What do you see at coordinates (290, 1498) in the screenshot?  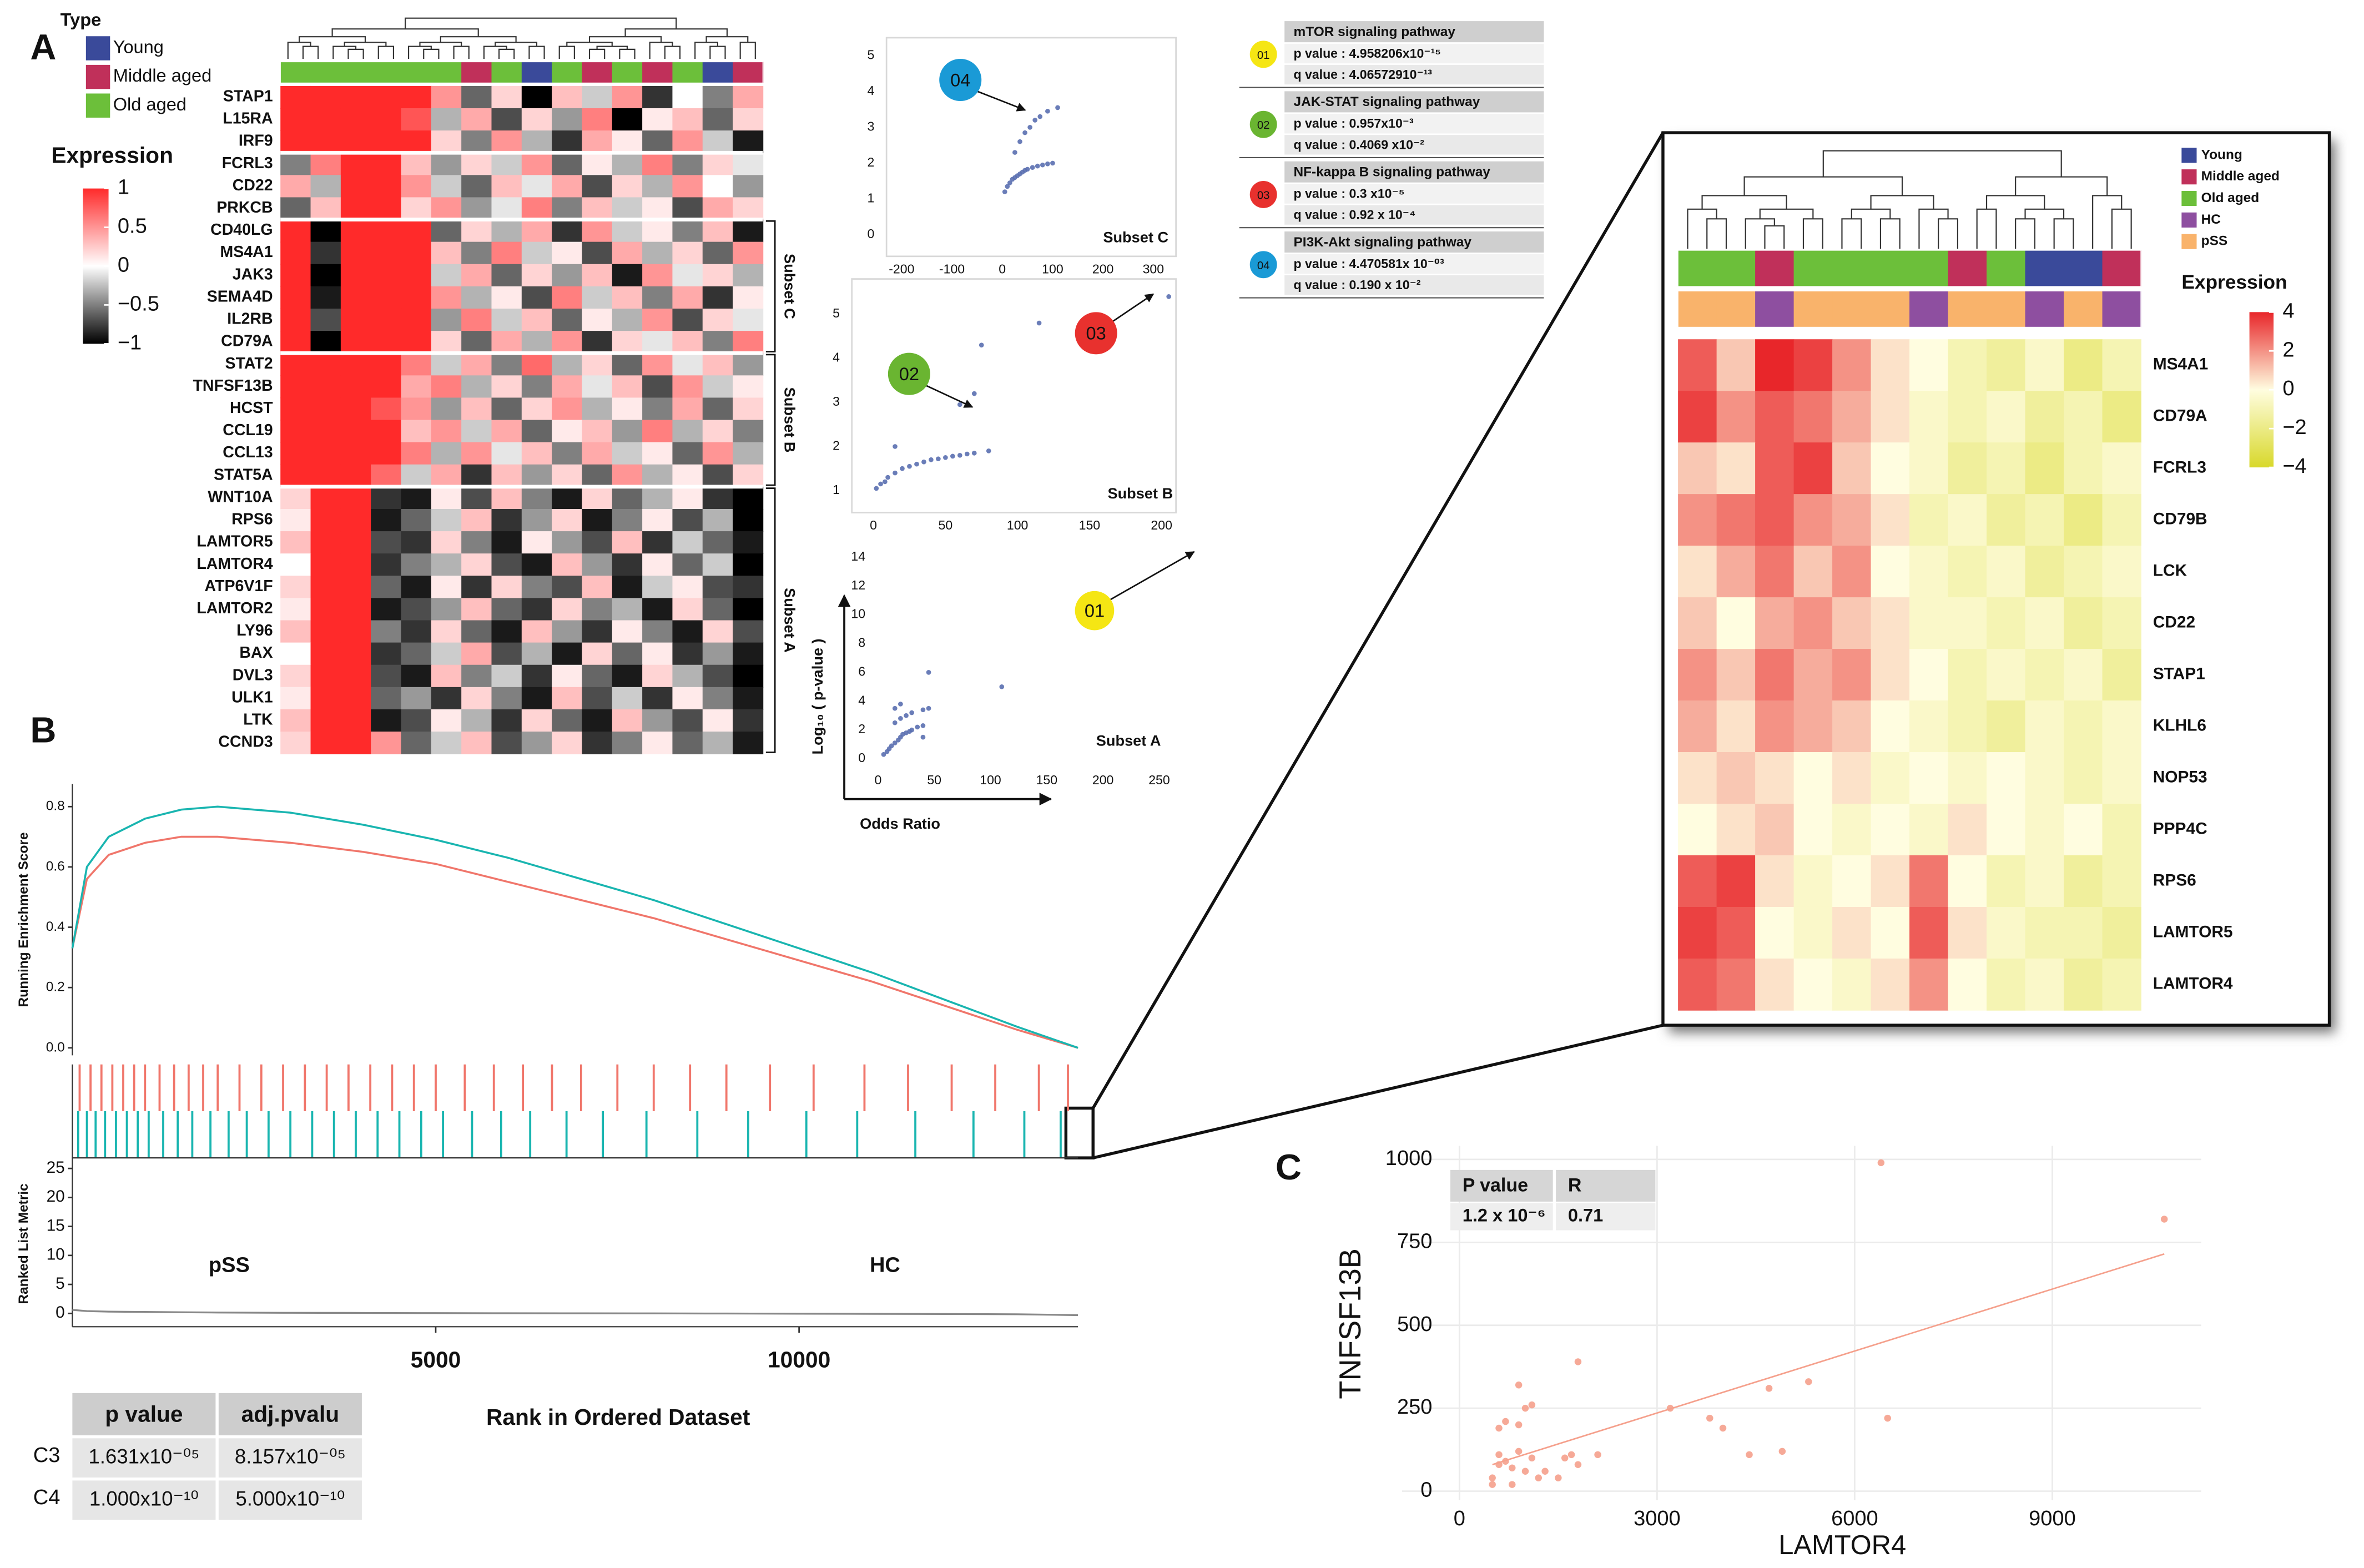 I see `table-cell-text: 5.000x10⁻¹⁰` at bounding box center [290, 1498].